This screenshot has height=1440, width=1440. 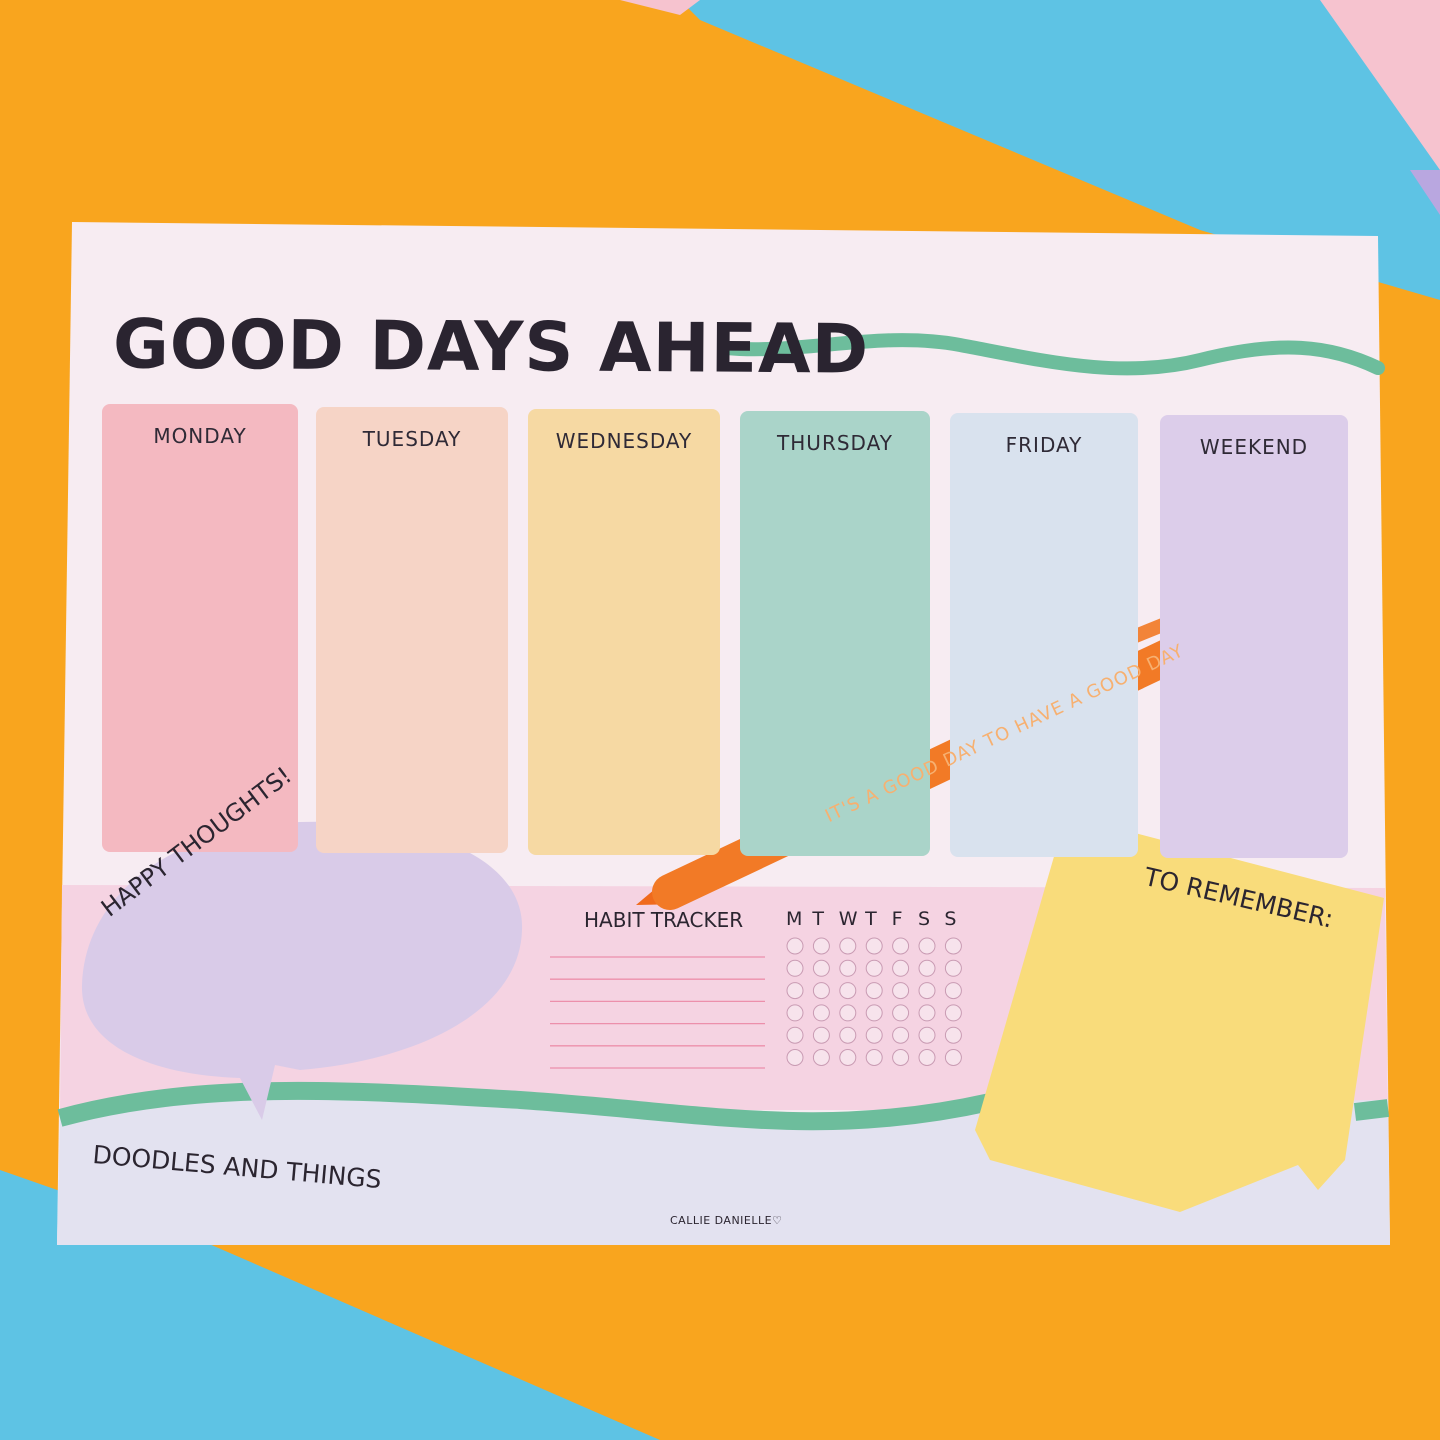 I want to click on sticky-note, so click(x=1179, y=1013).